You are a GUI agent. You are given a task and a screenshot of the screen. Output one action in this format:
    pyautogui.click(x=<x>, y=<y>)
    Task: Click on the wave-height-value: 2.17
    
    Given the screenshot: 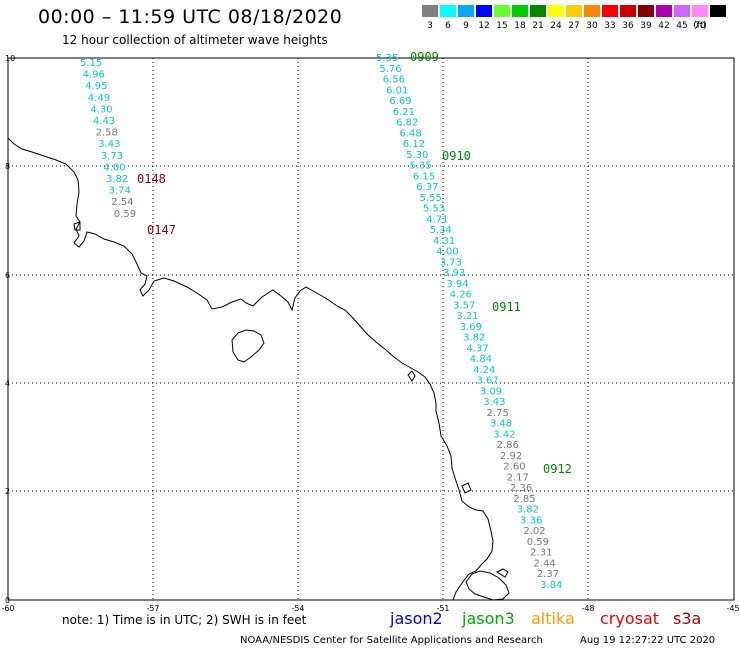 What is the action you would take?
    pyautogui.click(x=518, y=477)
    